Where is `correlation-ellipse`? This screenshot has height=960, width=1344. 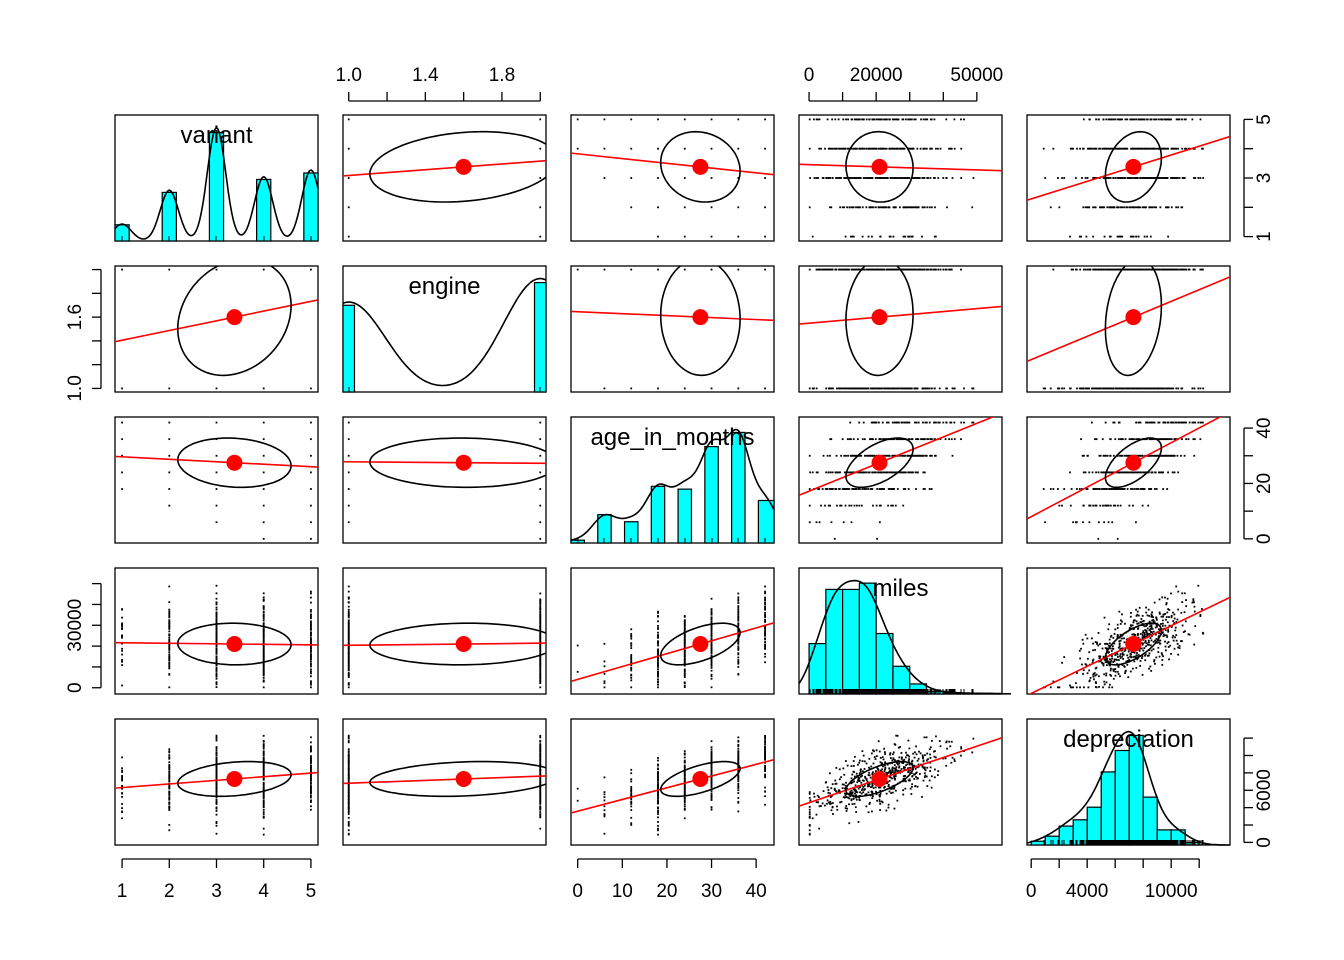 correlation-ellipse is located at coordinates (700, 779).